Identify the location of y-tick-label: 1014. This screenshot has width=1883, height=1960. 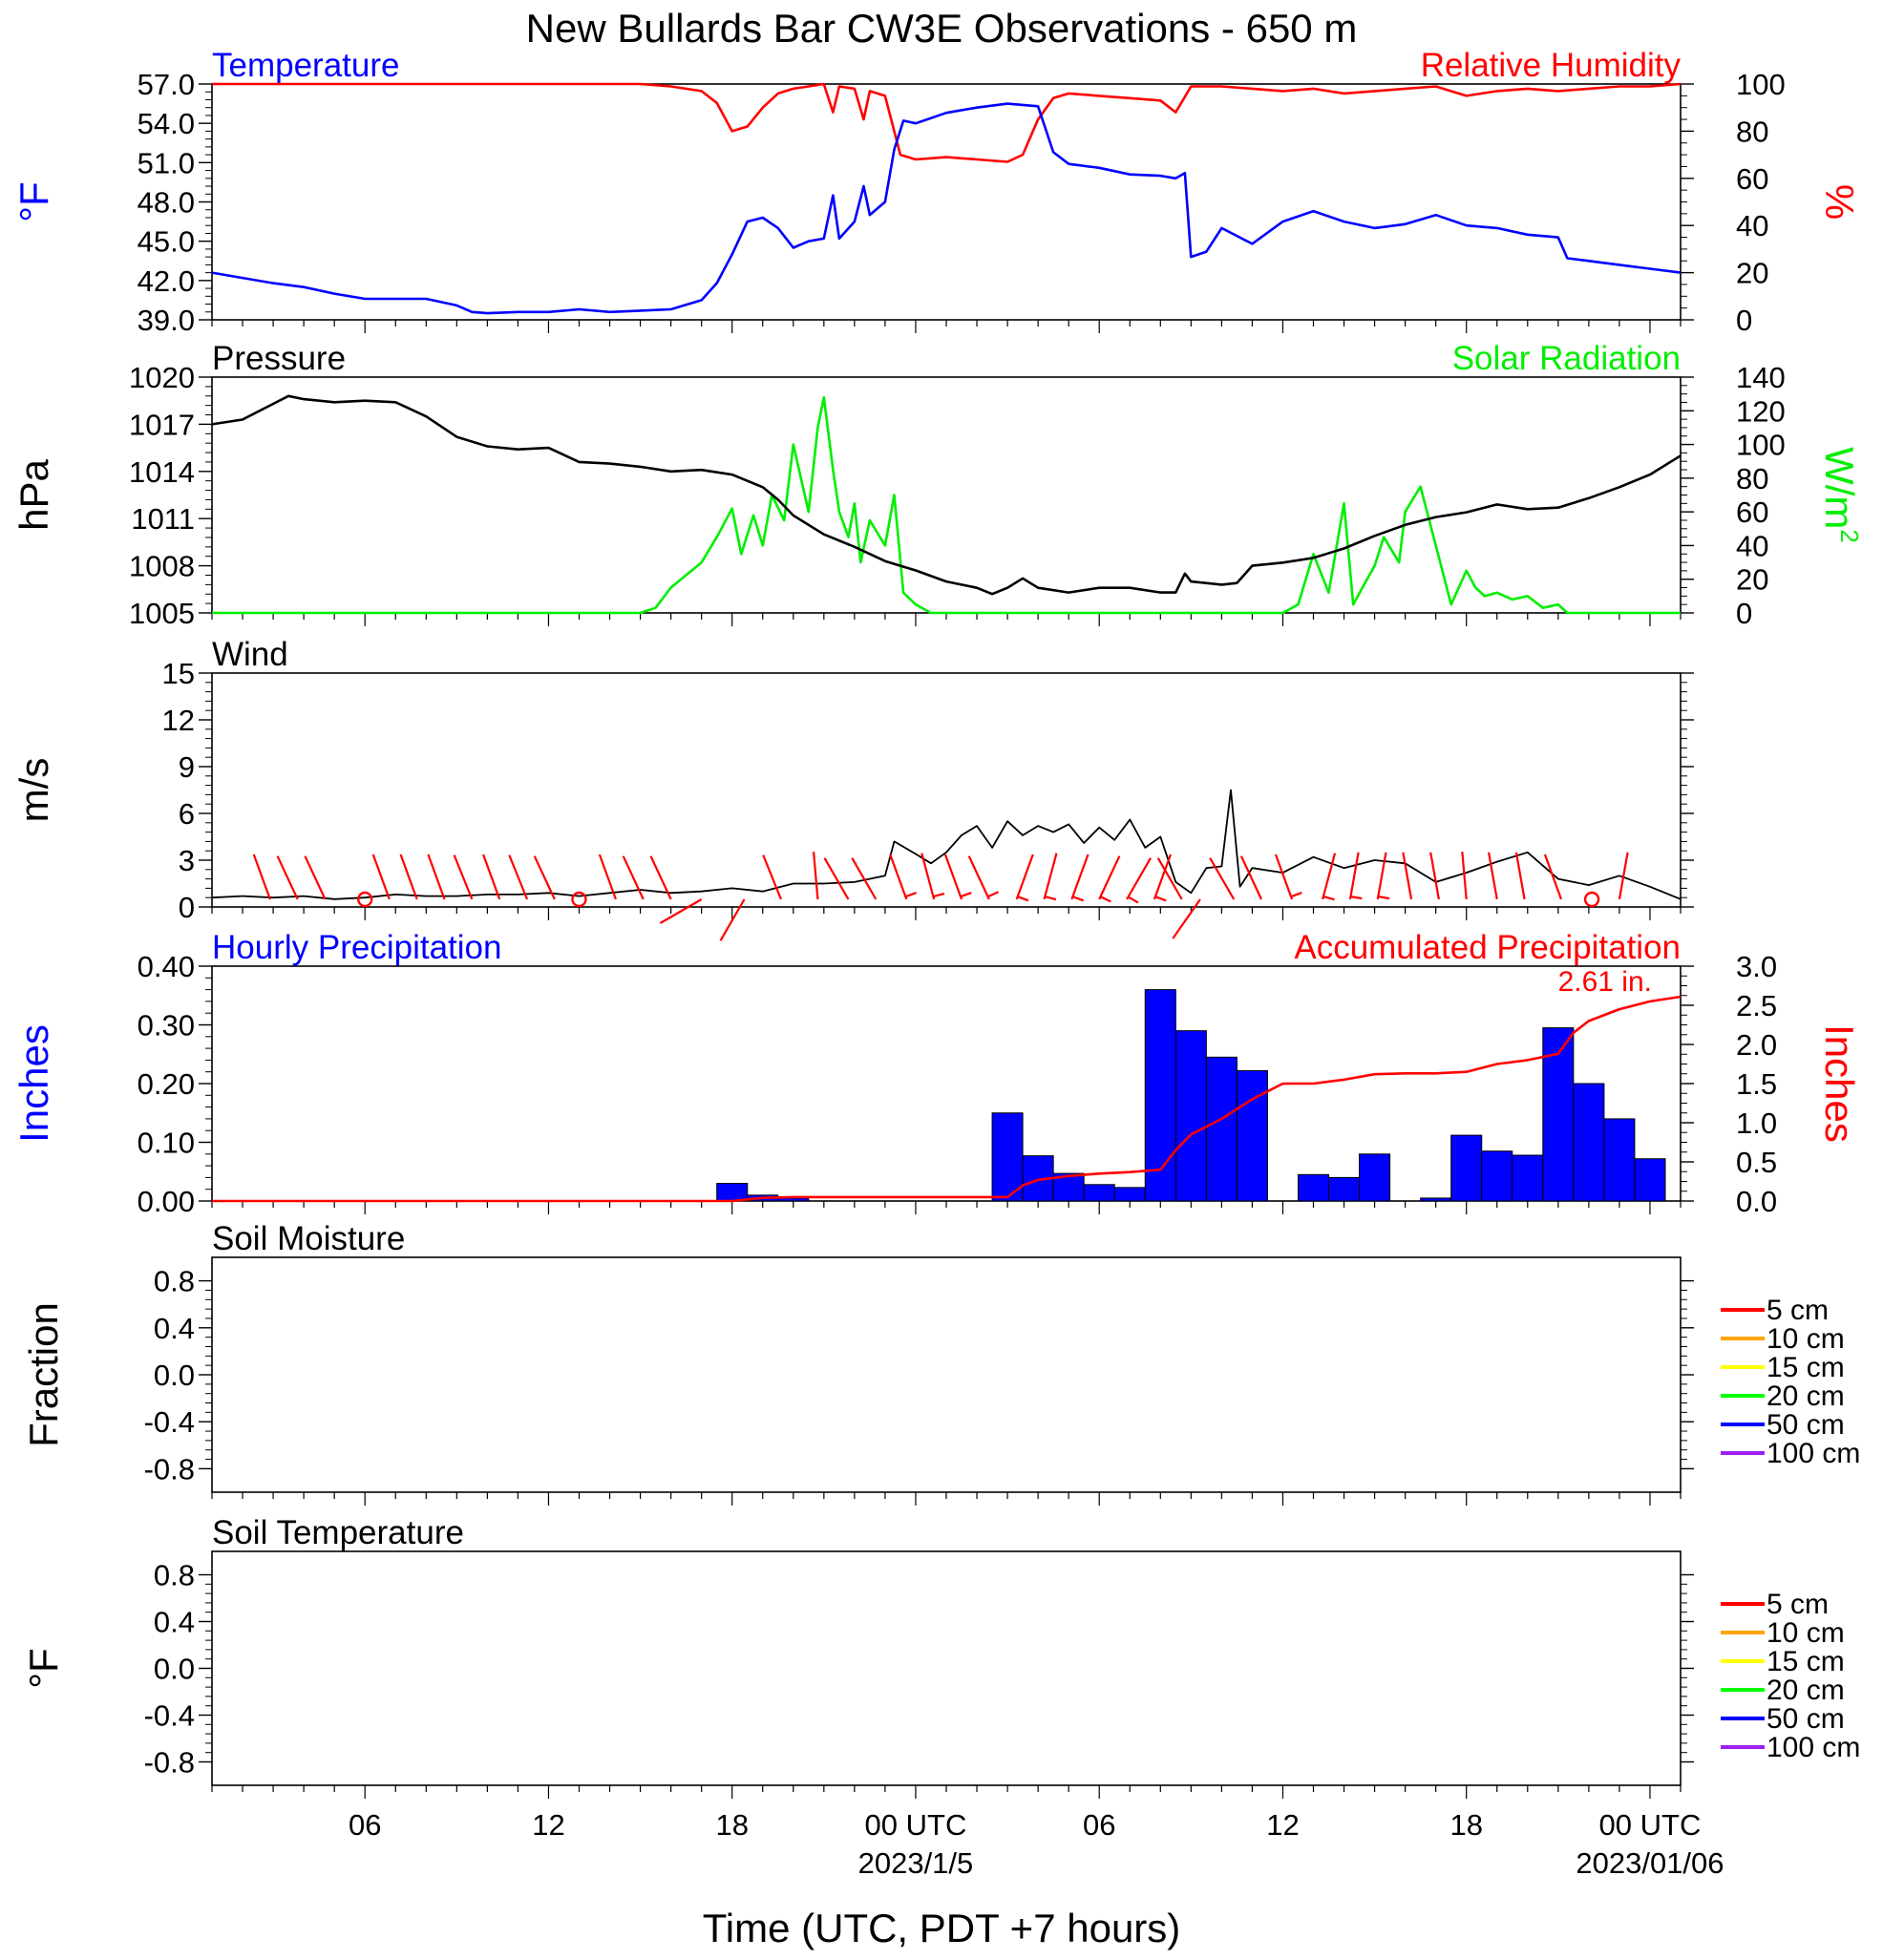
(162, 472).